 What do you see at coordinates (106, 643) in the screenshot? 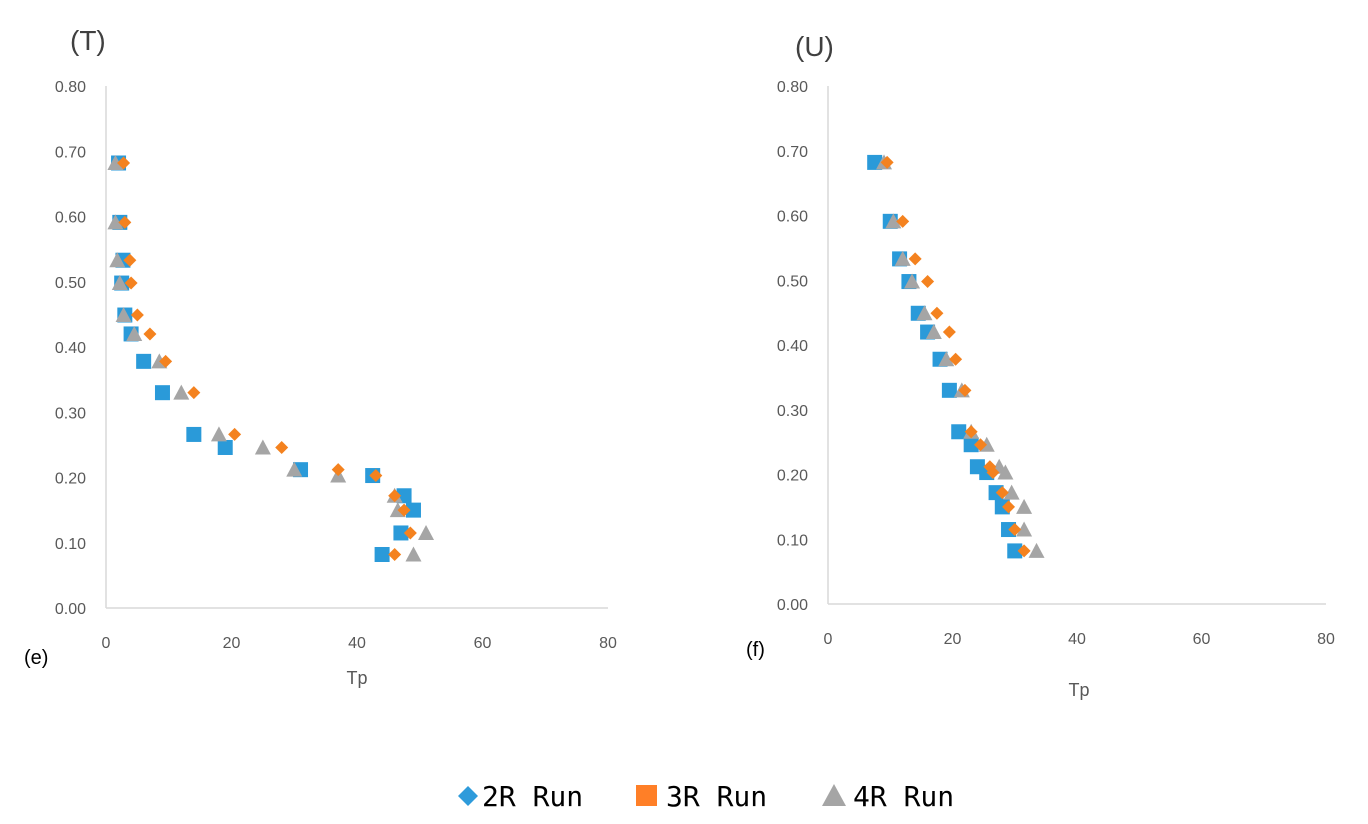
I see `x-tick-label: 0` at bounding box center [106, 643].